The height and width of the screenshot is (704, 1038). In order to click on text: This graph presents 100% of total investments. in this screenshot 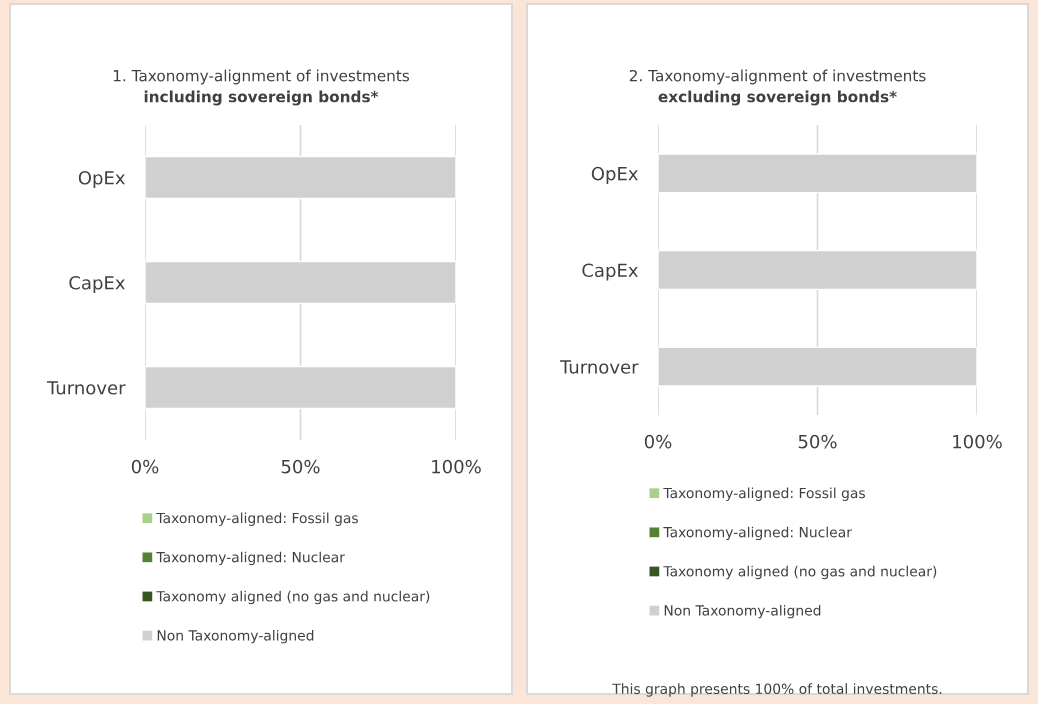, I will do `click(777, 690)`.